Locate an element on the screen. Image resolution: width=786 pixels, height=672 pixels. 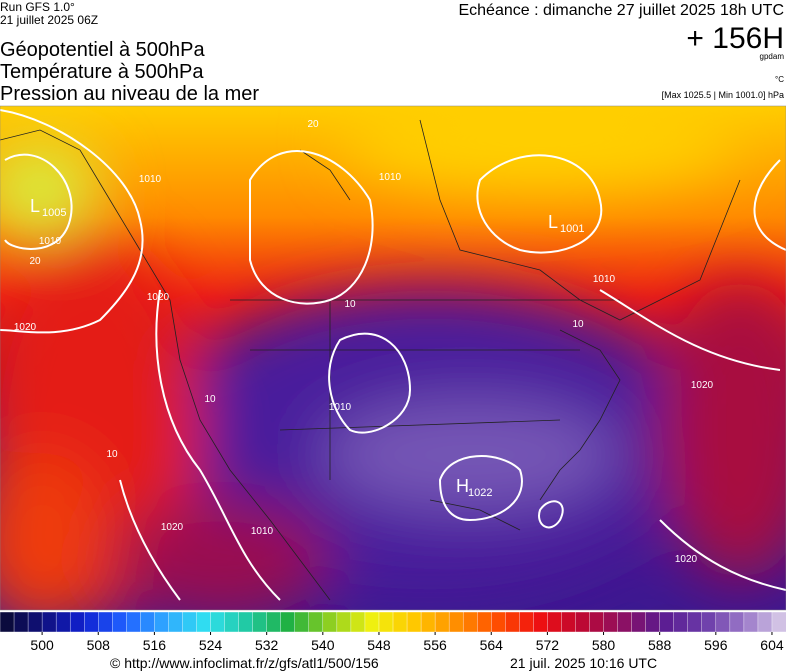
colorbar-label: 532 is located at coordinates (267, 645).